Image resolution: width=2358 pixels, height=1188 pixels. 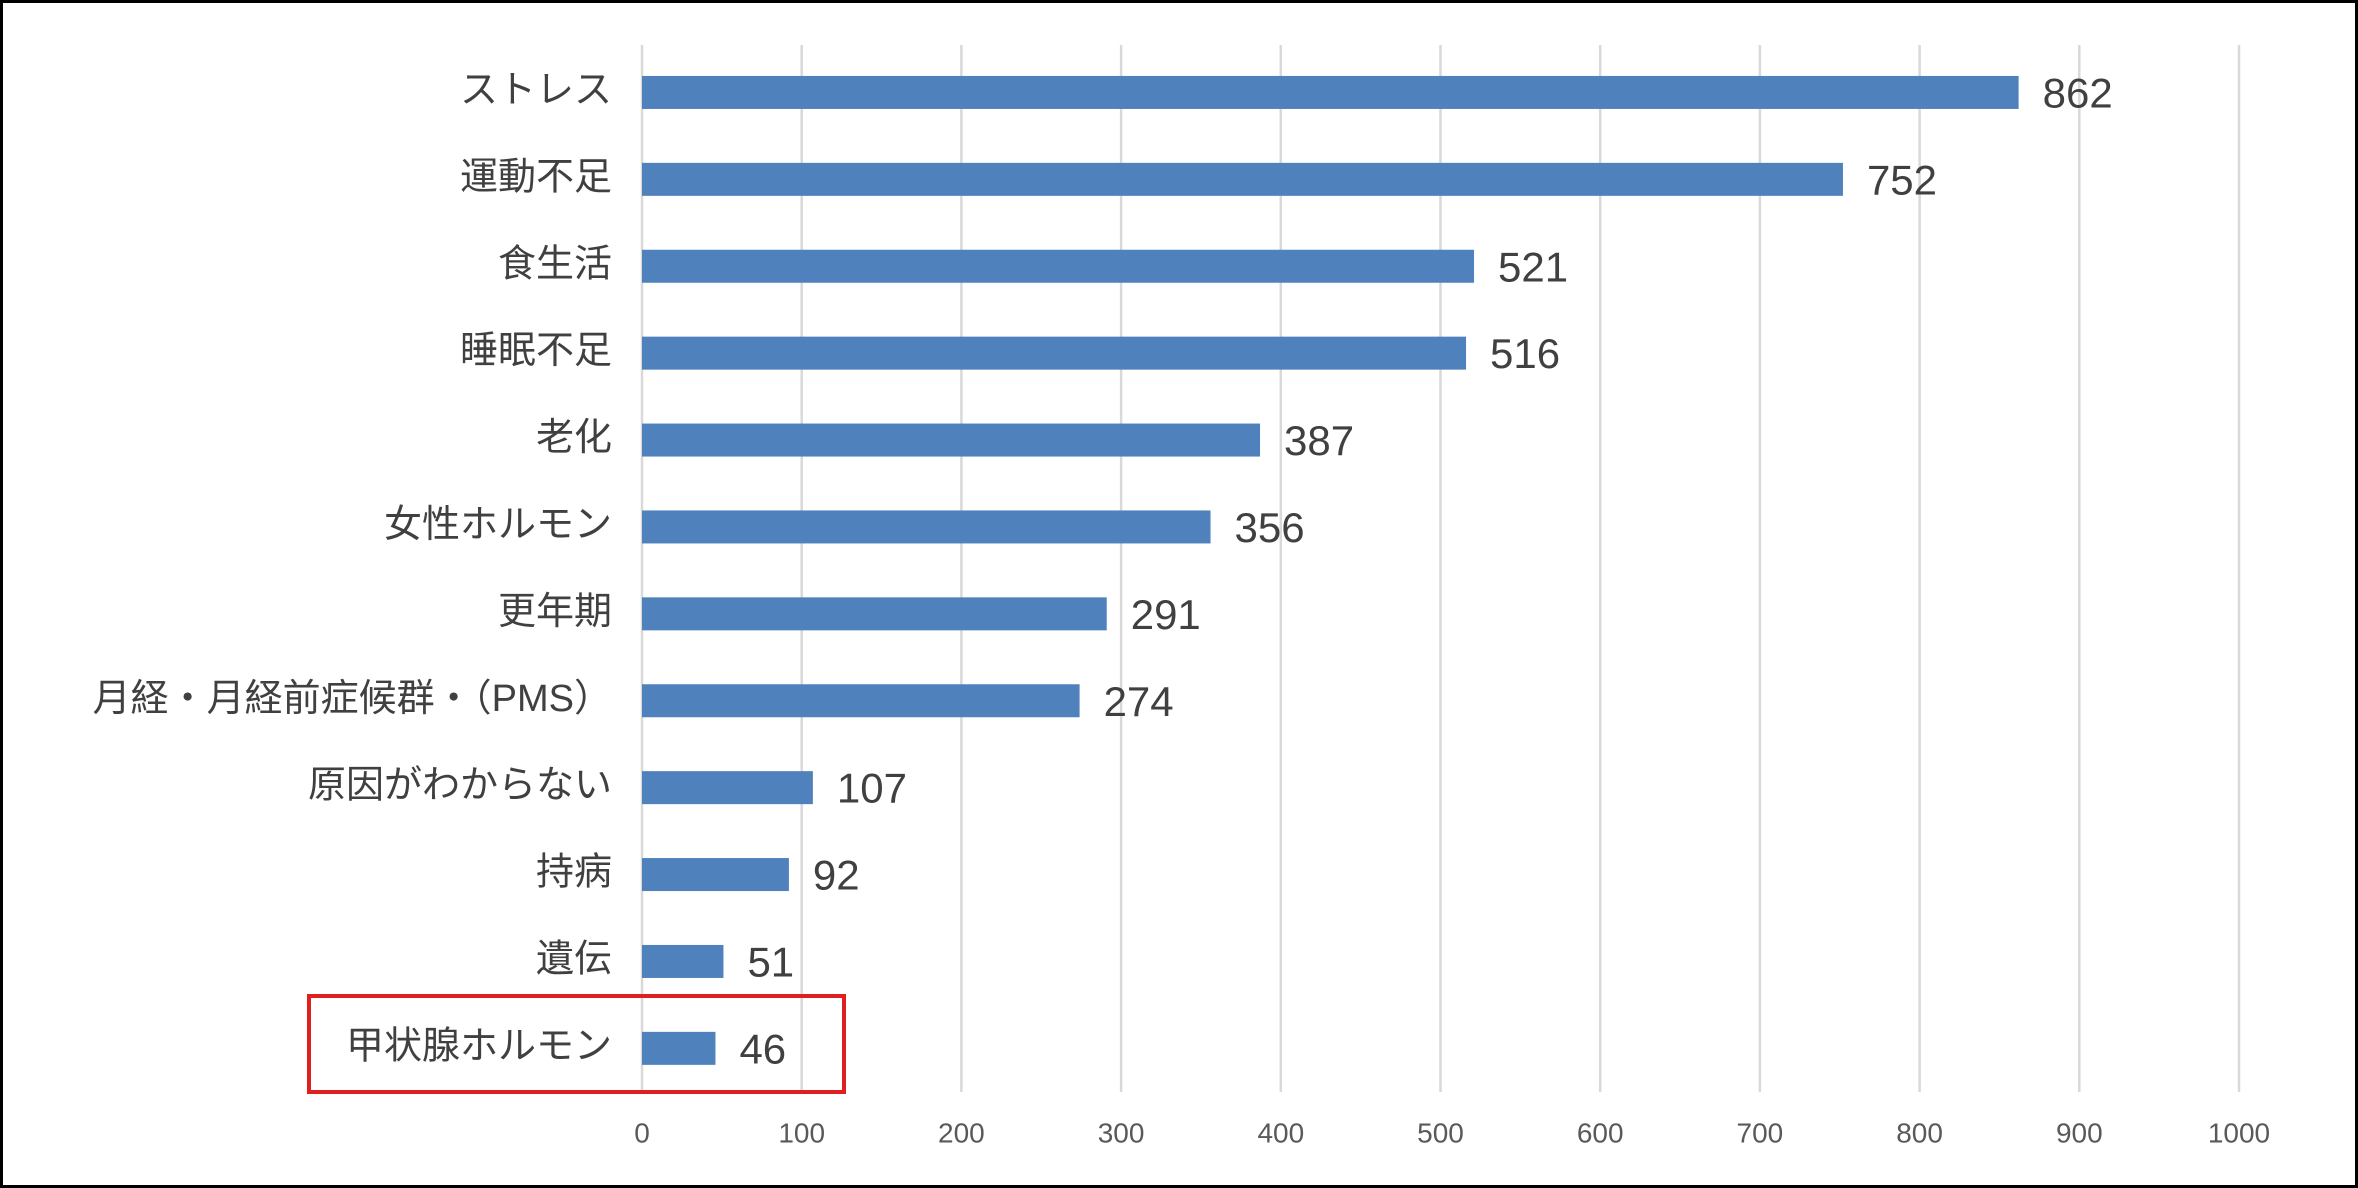 What do you see at coordinates (574, 438) in the screenshot?
I see `y-tick-label: 老化` at bounding box center [574, 438].